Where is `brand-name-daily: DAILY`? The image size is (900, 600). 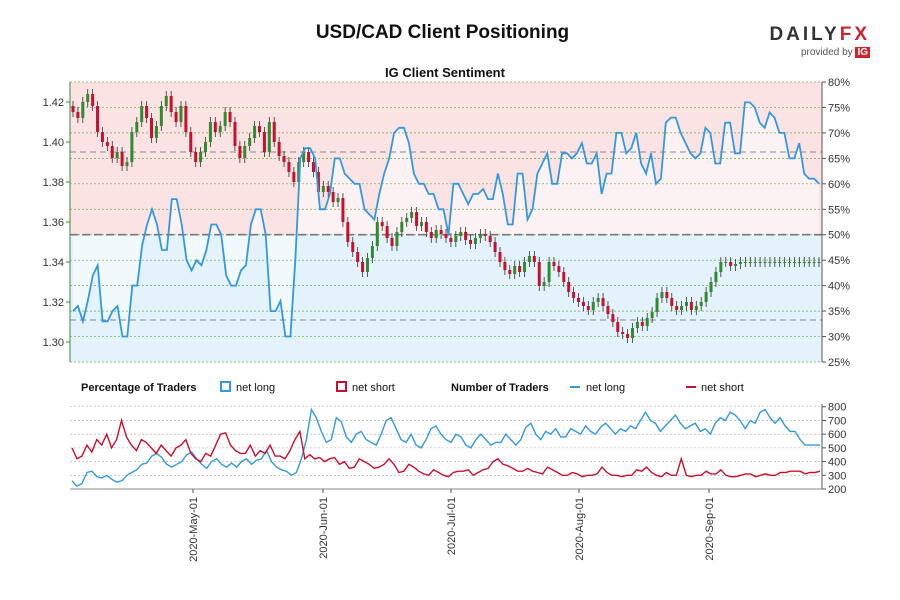
brand-name-daily: DAILY is located at coordinates (804, 34).